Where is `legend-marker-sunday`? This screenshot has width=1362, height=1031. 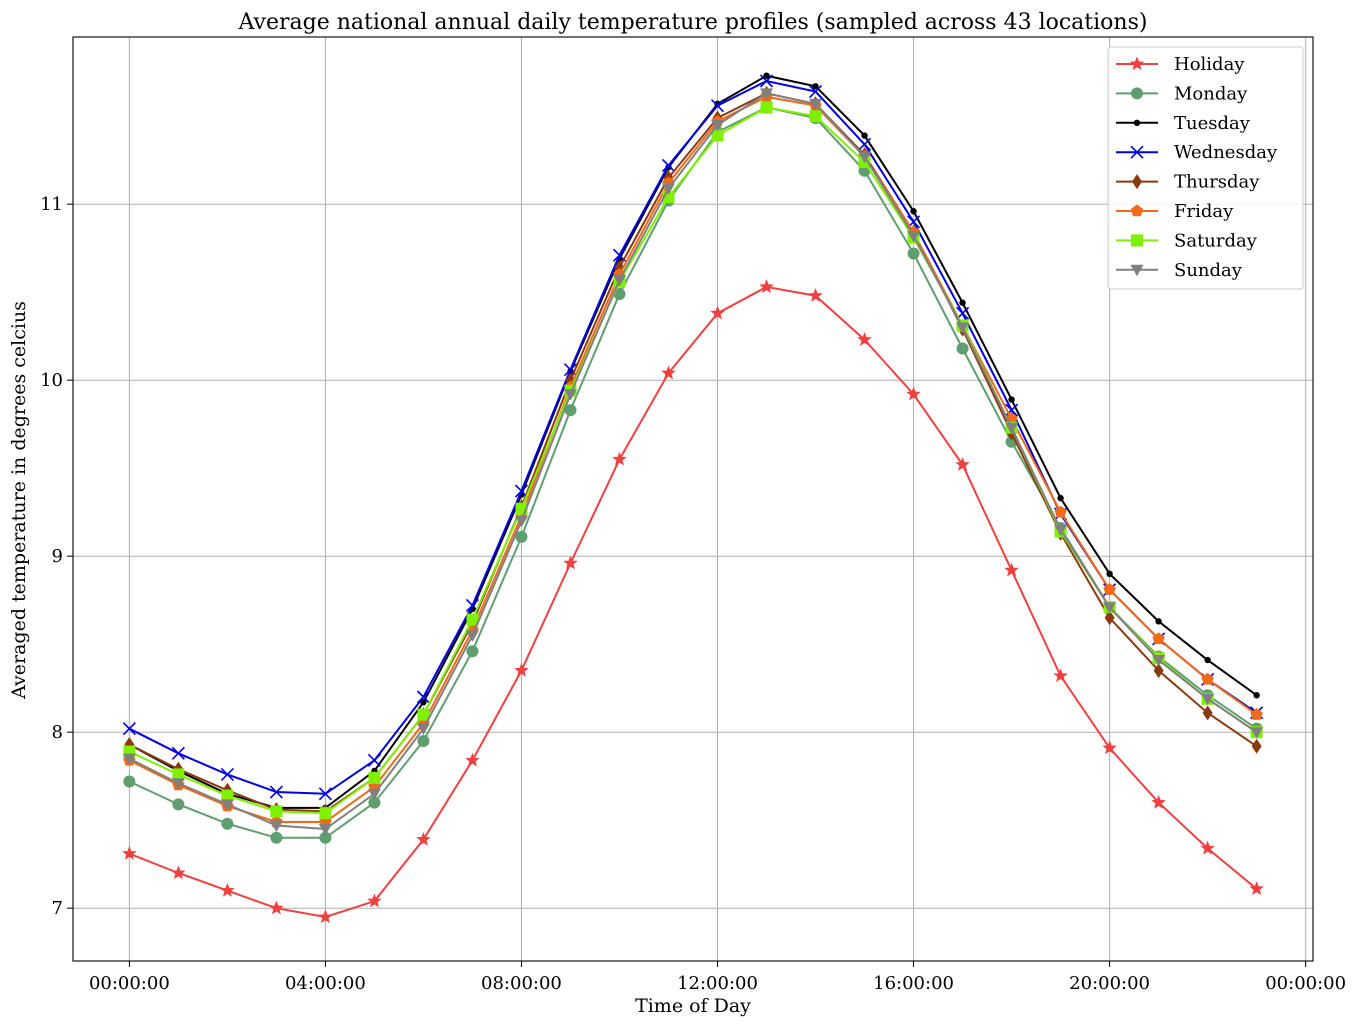
legend-marker-sunday is located at coordinates (1137, 270).